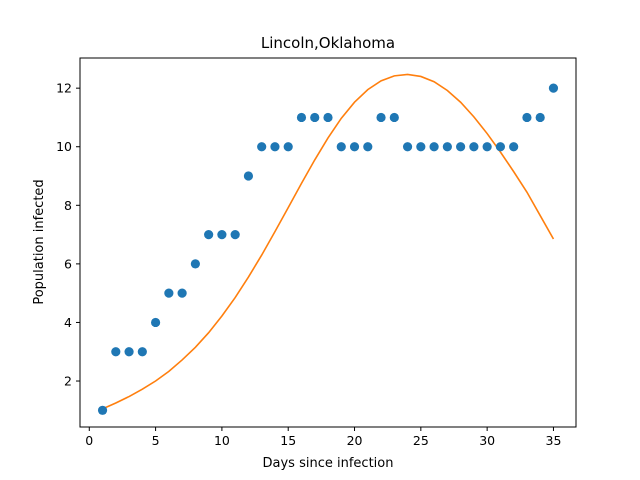 The height and width of the screenshot is (480, 640). I want to click on y-tick-label: 10, so click(64, 146).